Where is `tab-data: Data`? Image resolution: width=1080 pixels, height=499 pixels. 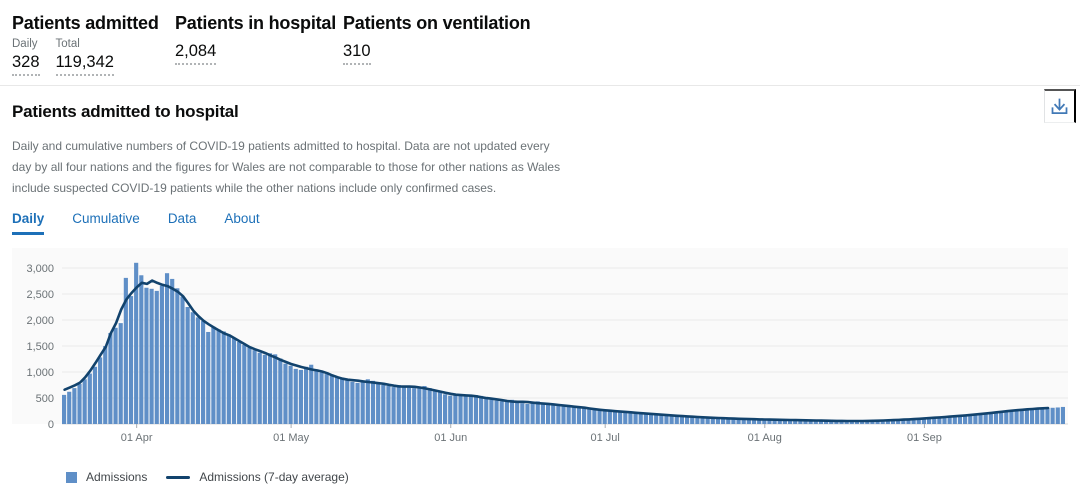 tab-data: Data is located at coordinates (182, 218).